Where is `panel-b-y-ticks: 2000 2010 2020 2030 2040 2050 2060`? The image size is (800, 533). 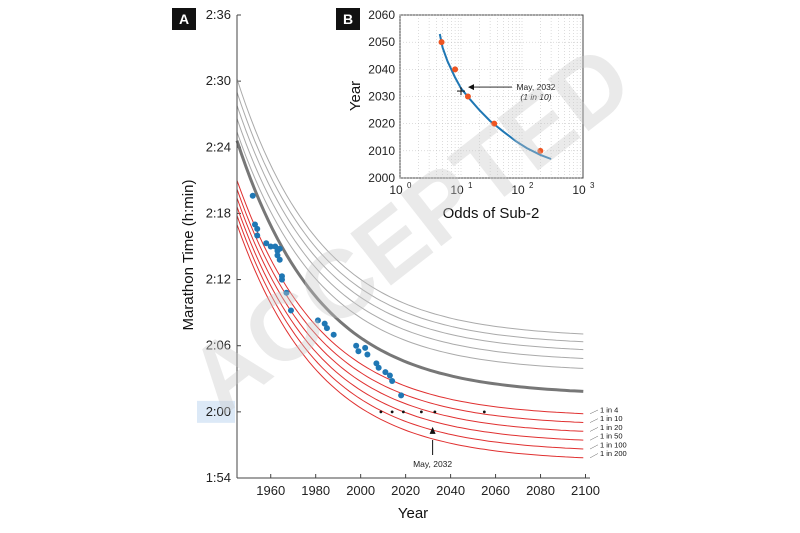
panel-b-y-ticks: 2000 2010 2020 2030 2040 2050 2060 is located at coordinates (381, 96).